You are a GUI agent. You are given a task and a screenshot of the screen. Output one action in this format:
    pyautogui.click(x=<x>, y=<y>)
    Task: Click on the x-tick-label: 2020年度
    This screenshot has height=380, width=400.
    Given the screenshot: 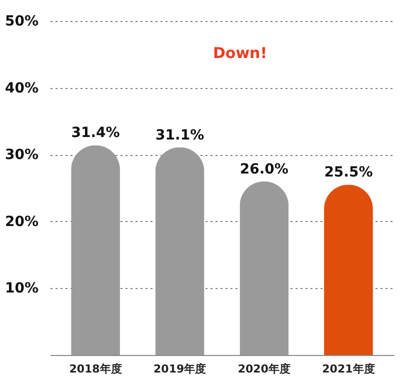 What is the action you would take?
    pyautogui.click(x=264, y=369)
    